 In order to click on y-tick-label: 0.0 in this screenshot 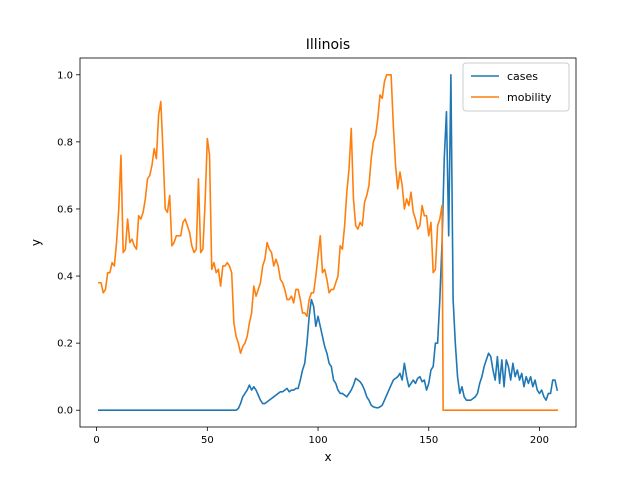, I will do `click(65, 411)`.